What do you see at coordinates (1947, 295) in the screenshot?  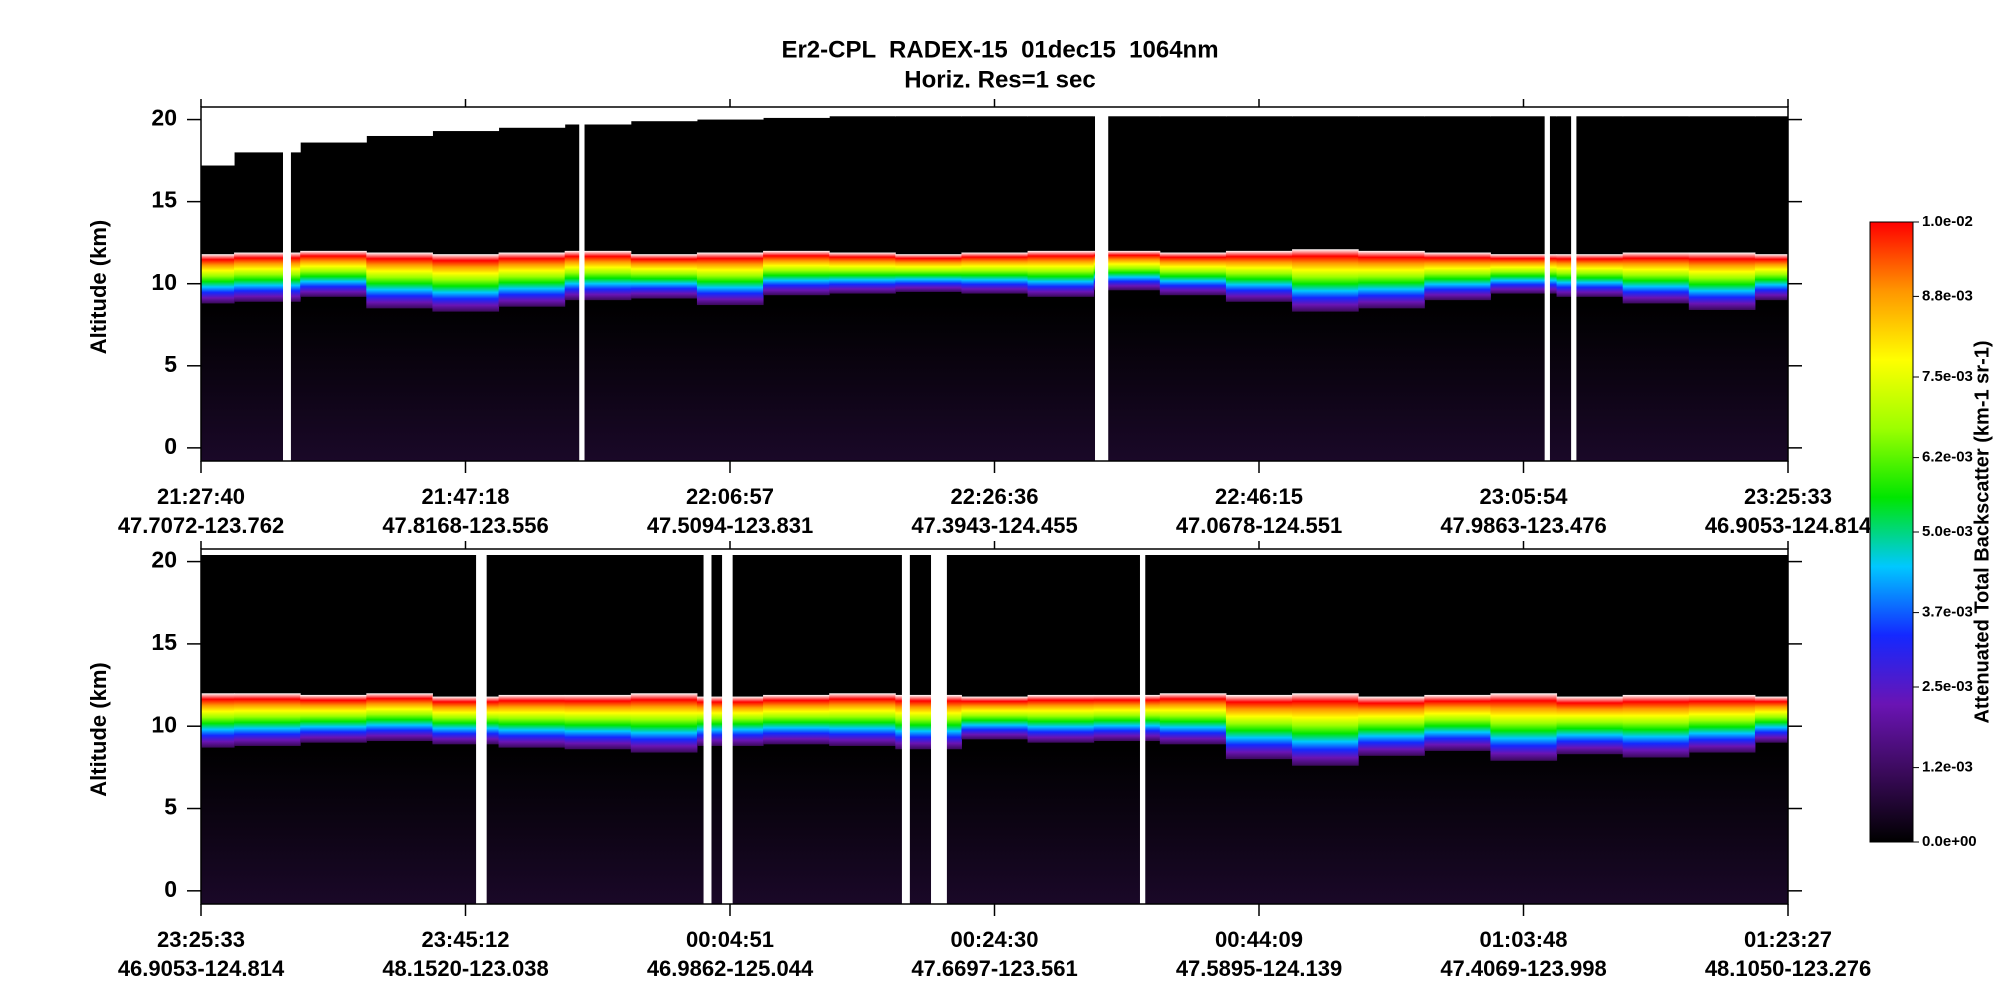 I see `colorbar-tick-label: 8.8e-03` at bounding box center [1947, 295].